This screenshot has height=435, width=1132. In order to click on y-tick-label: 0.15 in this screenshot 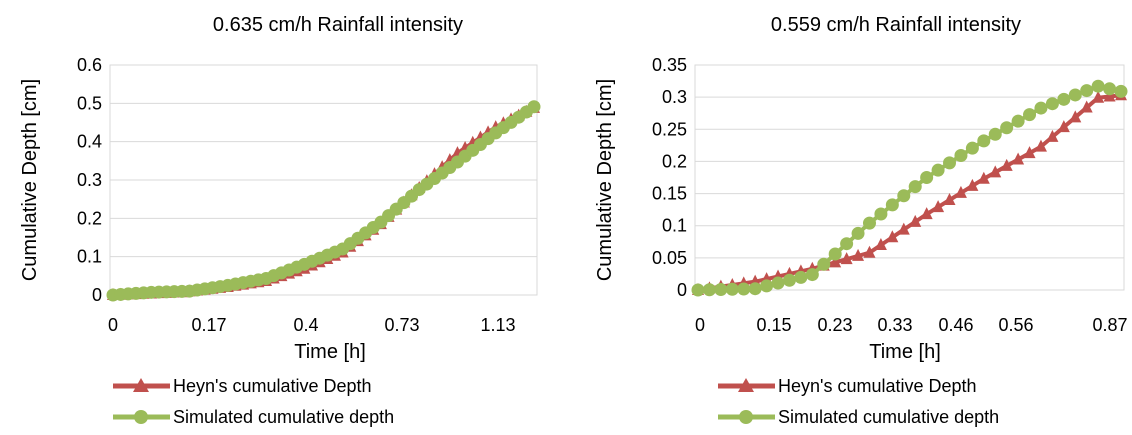, I will do `click(669, 194)`.